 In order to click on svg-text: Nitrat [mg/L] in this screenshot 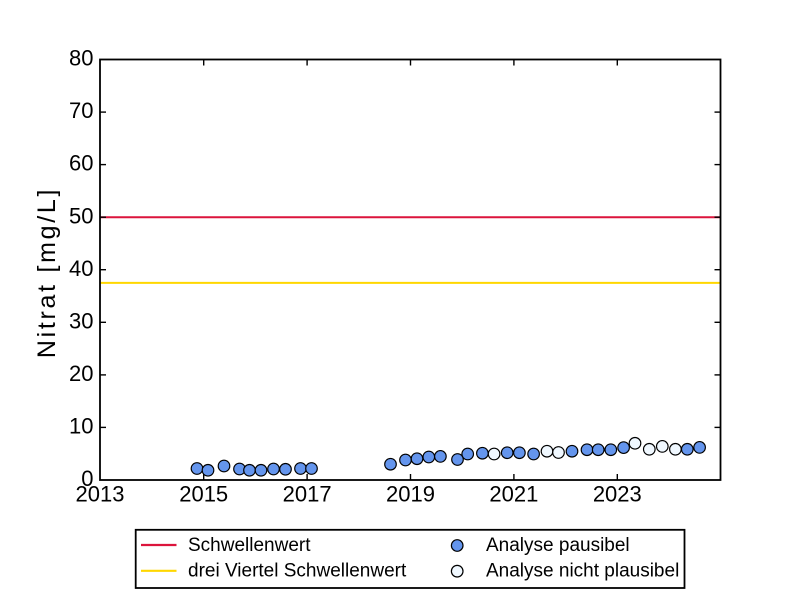, I will do `click(47, 272)`.